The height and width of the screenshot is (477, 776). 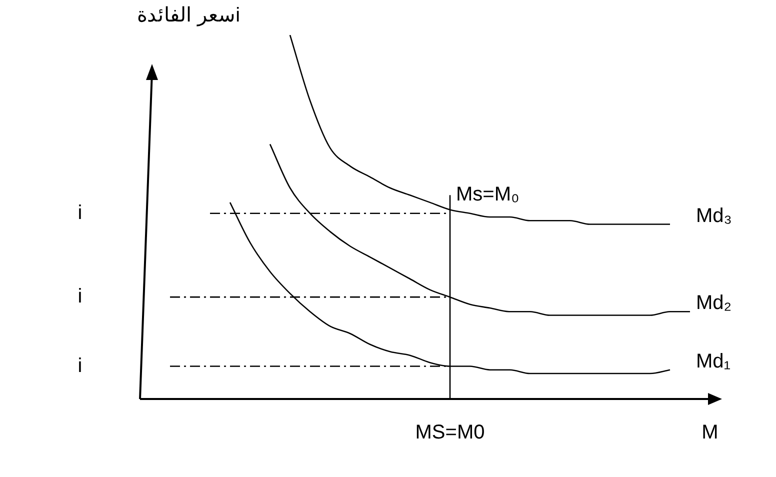 What do you see at coordinates (450, 433) in the screenshot?
I see `x-tick-label: MS=M0` at bounding box center [450, 433].